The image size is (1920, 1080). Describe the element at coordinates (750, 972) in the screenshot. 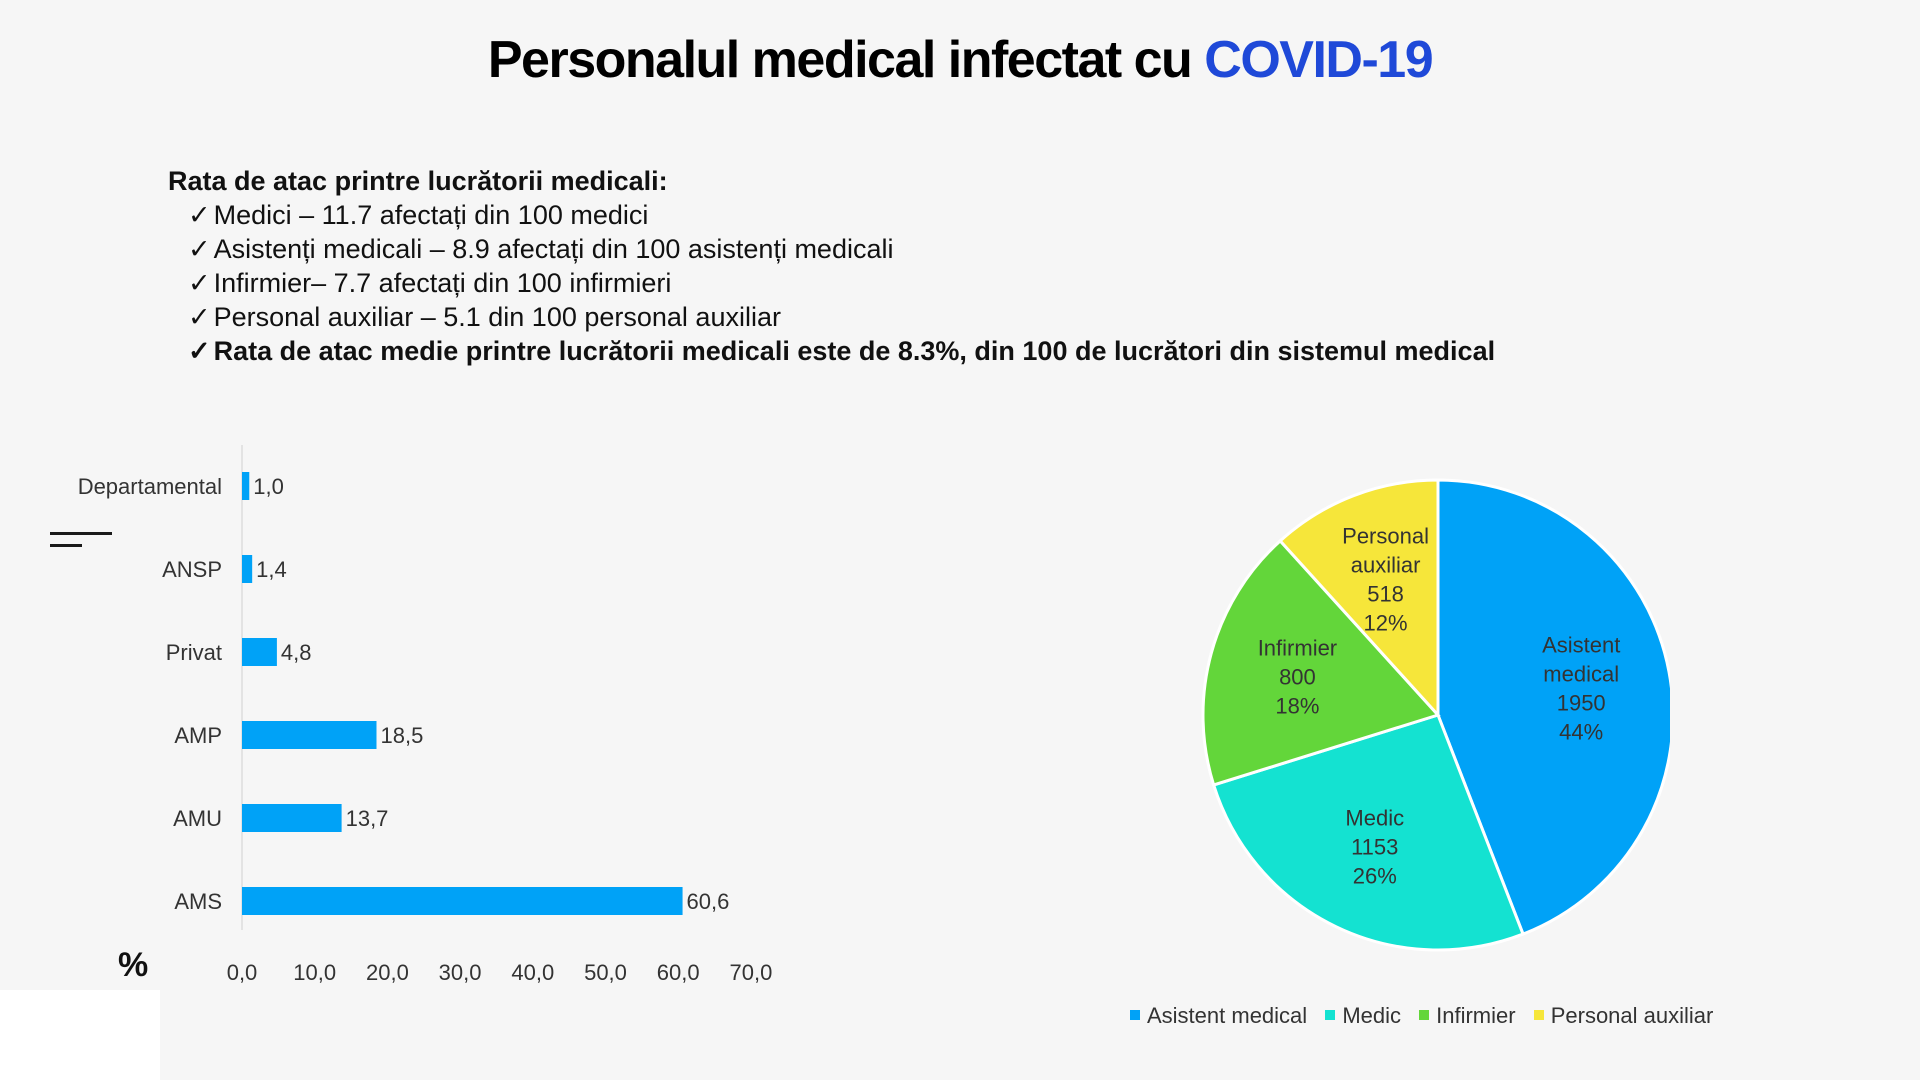

I see `x-tick-label: 70,0` at that location.